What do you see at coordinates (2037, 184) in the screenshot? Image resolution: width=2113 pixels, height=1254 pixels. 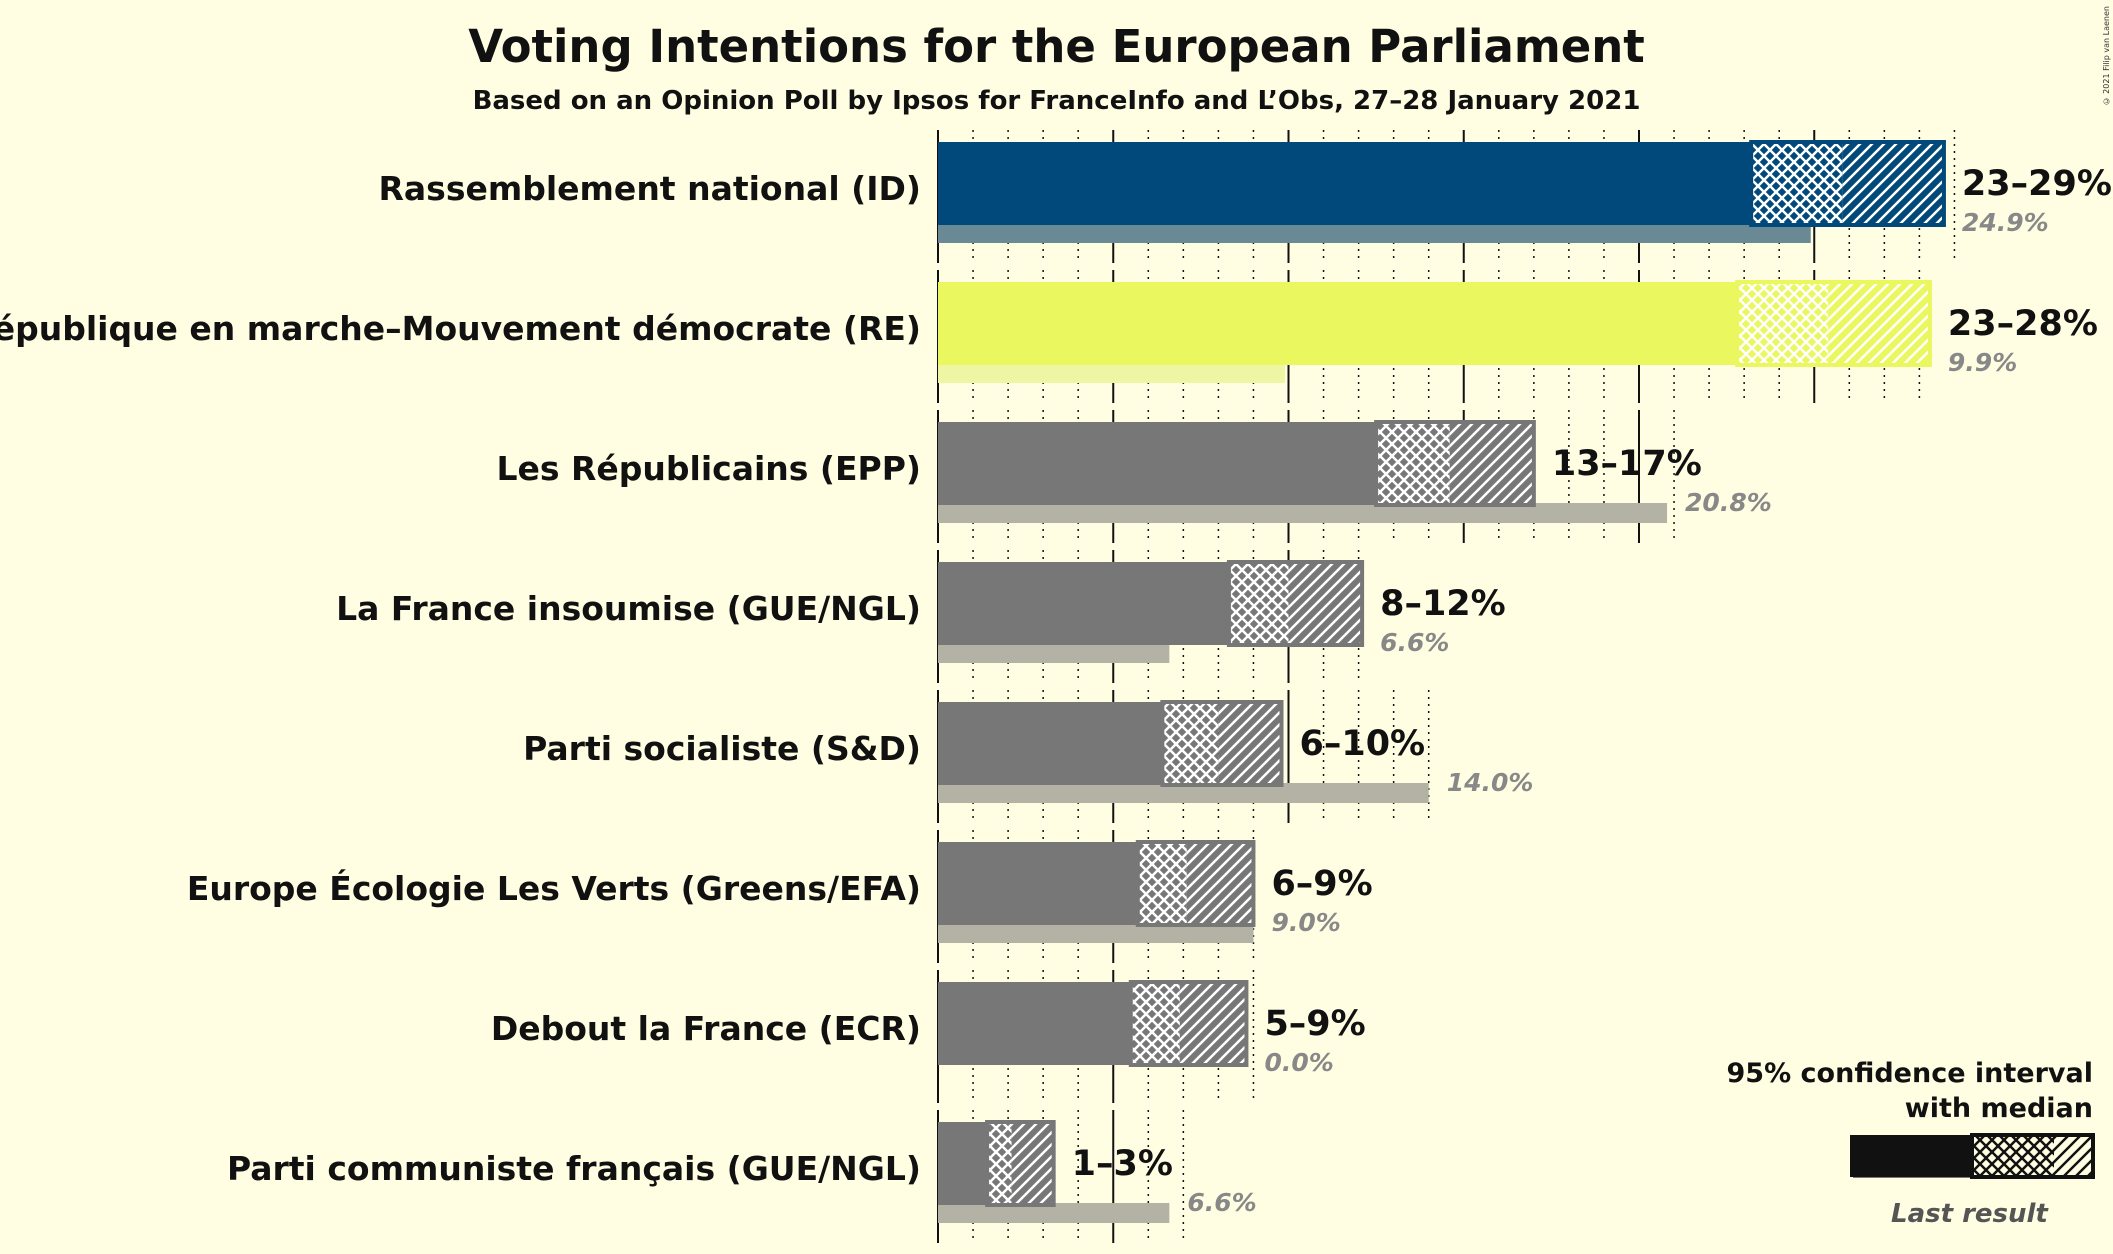 I see `range-label: 23–29%` at bounding box center [2037, 184].